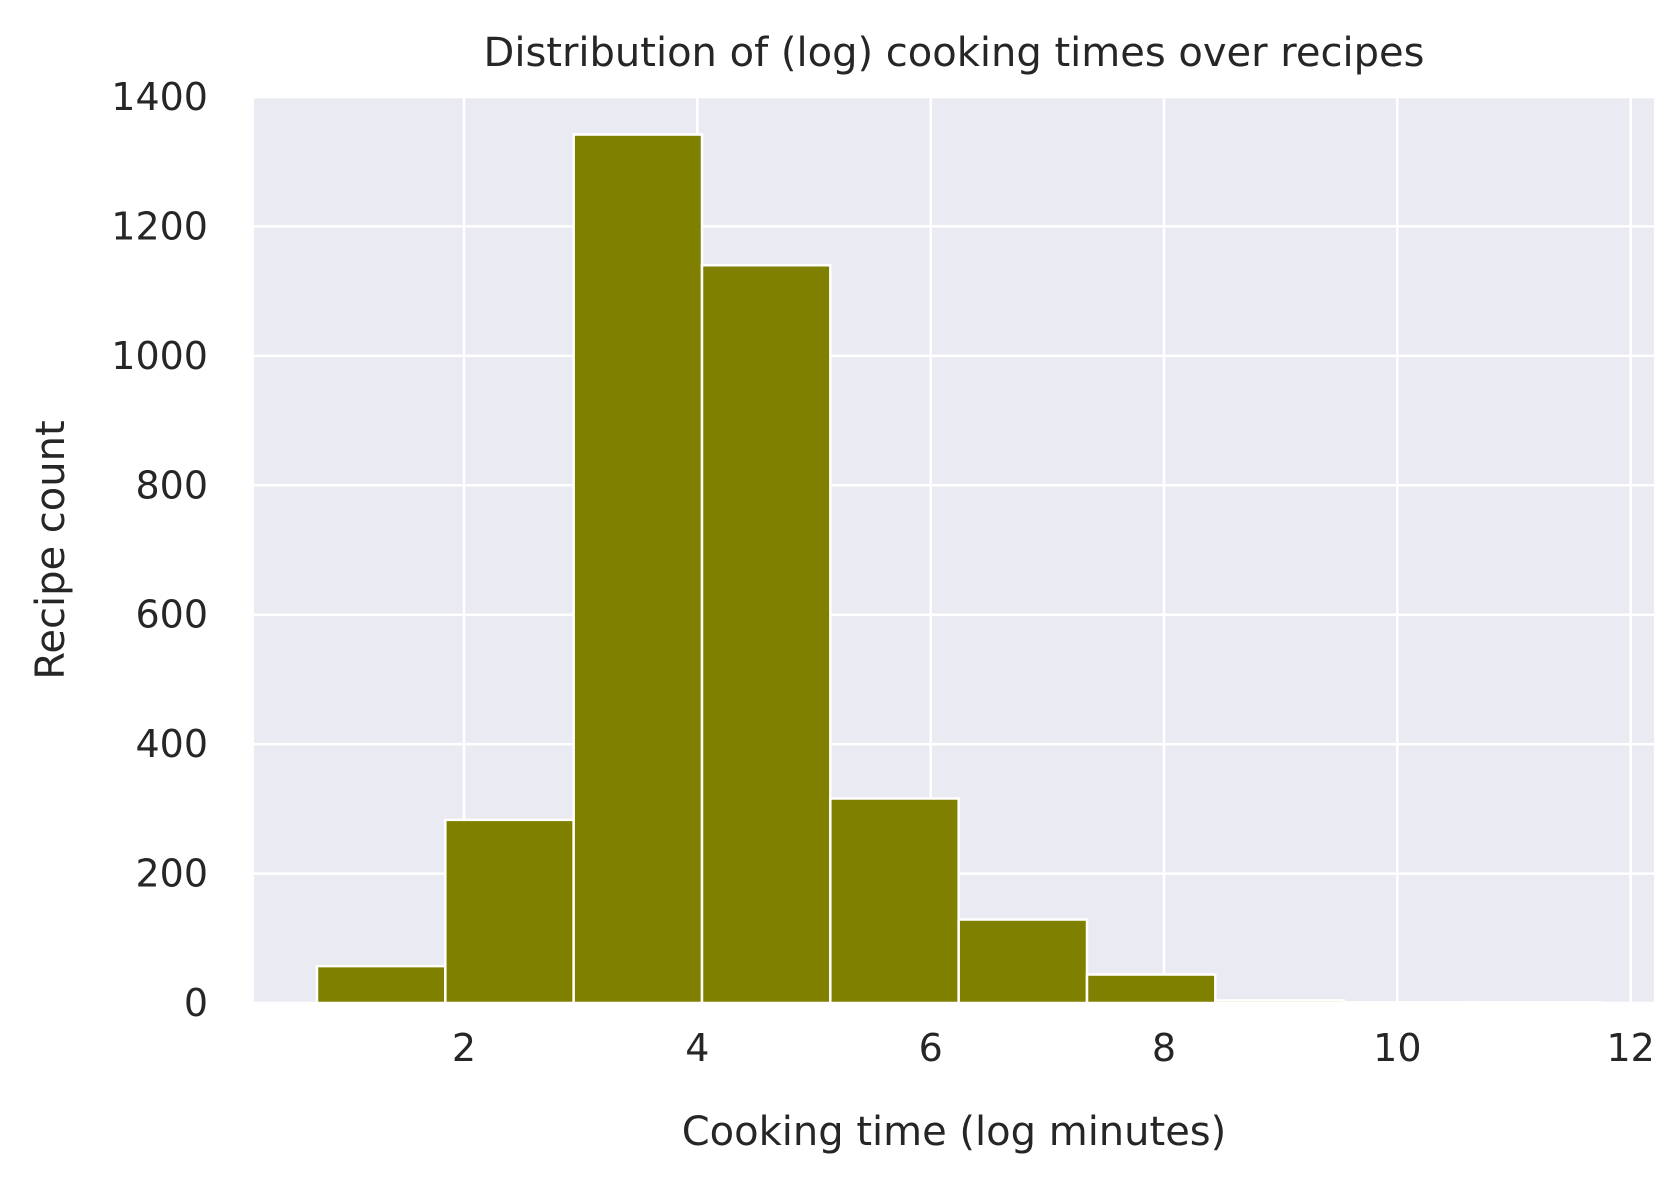  What do you see at coordinates (171, 615) in the screenshot?
I see `y-tick-label: 600` at bounding box center [171, 615].